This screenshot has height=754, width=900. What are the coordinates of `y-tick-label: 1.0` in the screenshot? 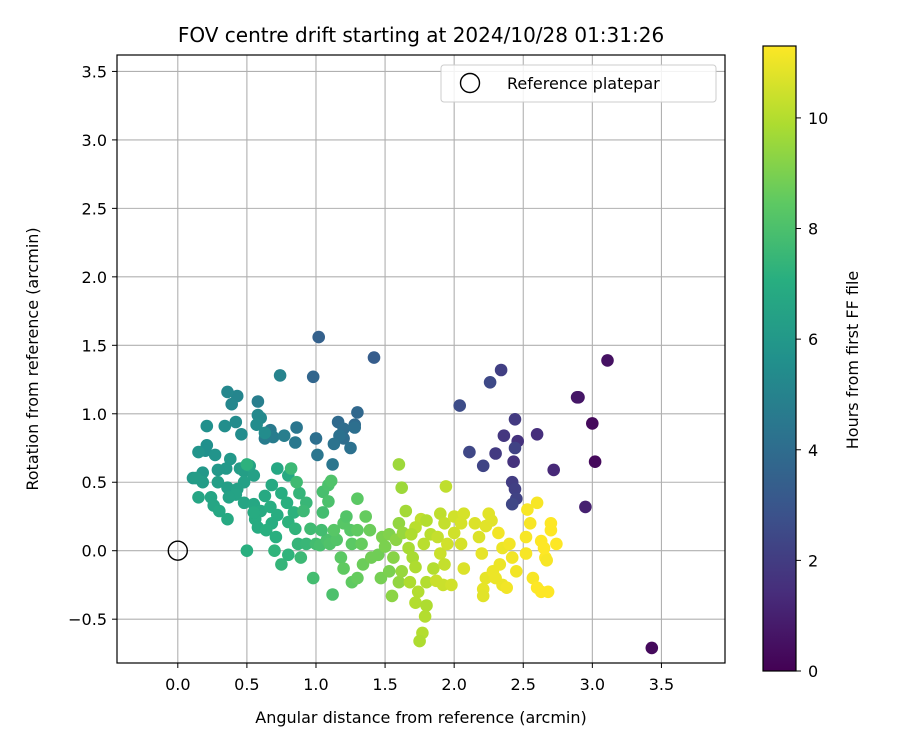 It's located at (94, 414).